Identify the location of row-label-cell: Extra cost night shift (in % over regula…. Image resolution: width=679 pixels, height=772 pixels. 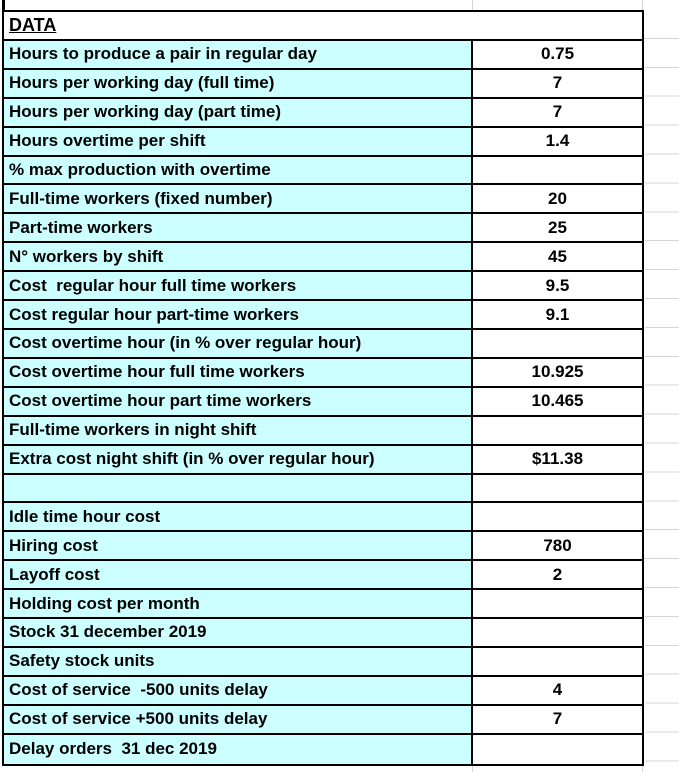
(238, 460).